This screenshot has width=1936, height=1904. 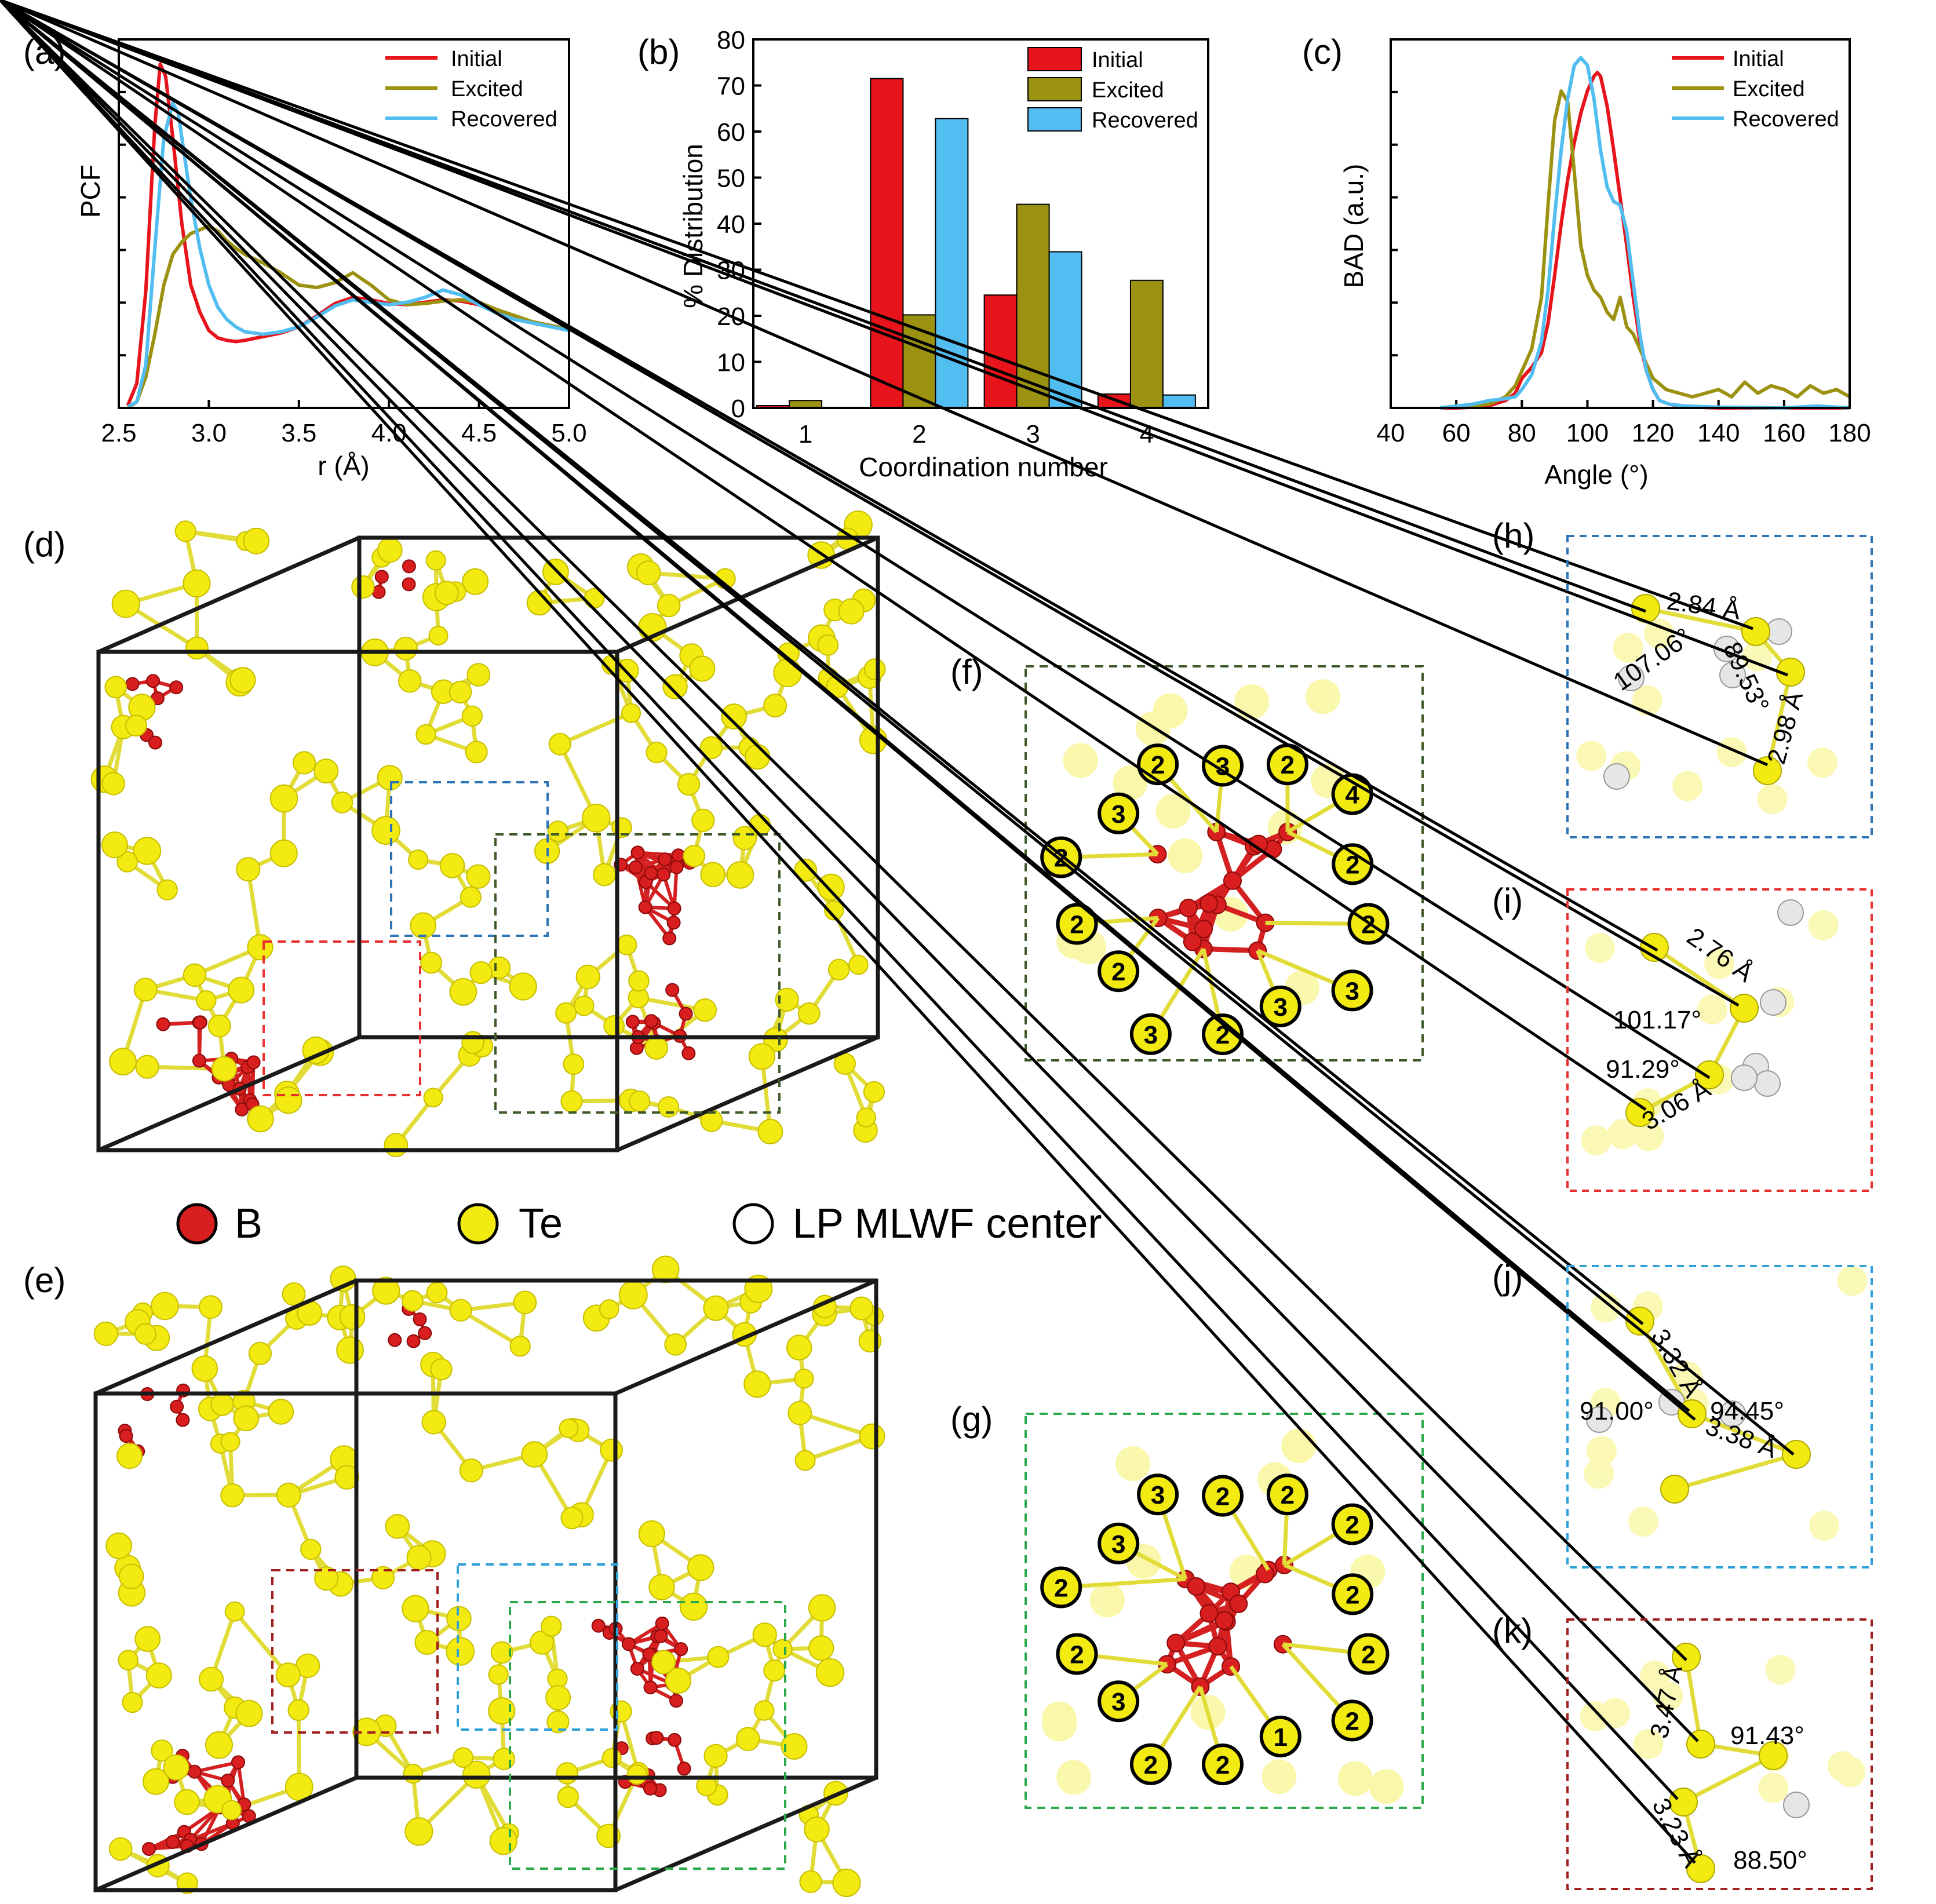 What do you see at coordinates (947, 1224) in the screenshot?
I see `legend-lp-center-label: LP MLWF center` at bounding box center [947, 1224].